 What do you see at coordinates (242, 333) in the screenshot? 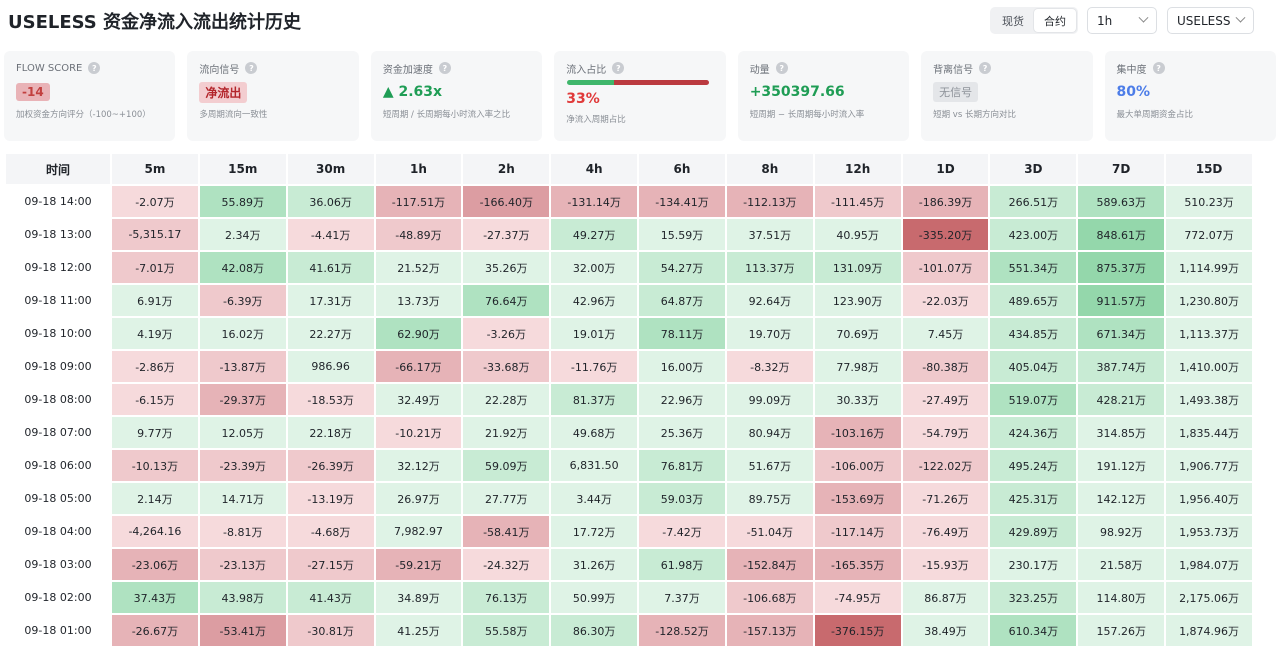
I see `flow-cell: 16.02万` at bounding box center [242, 333].